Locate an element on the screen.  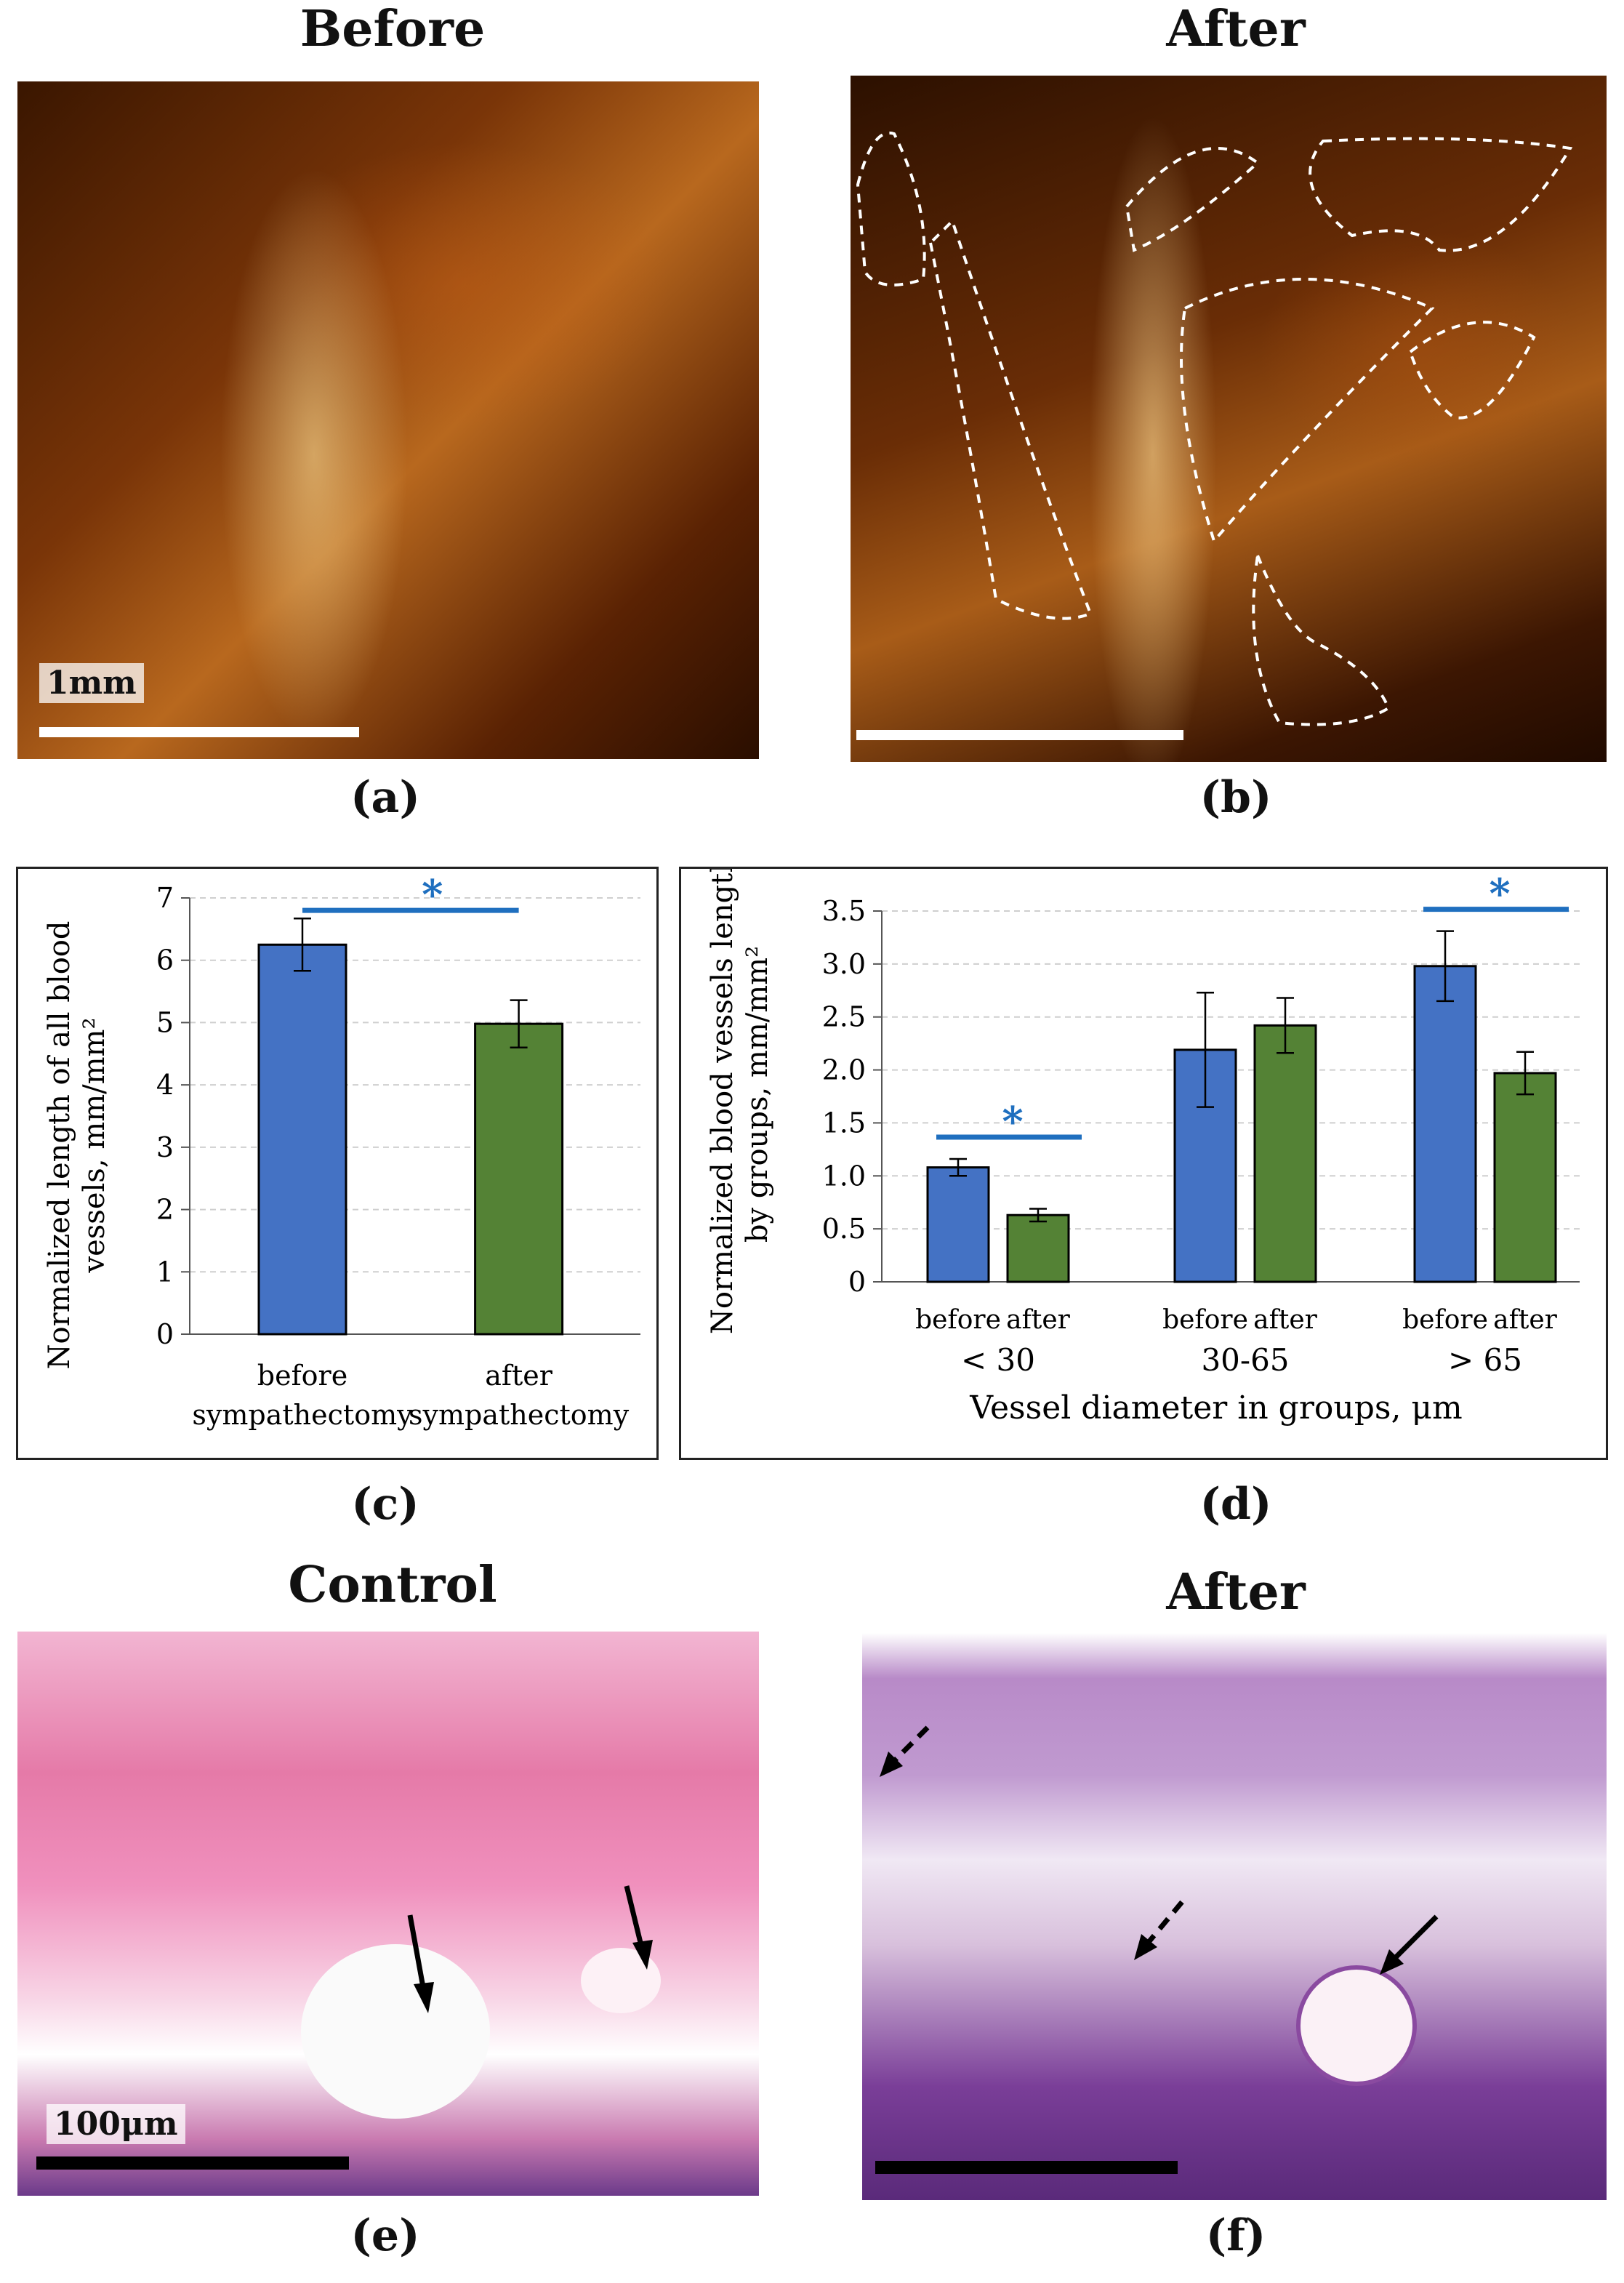
y-tick-label: 1.0 is located at coordinates (844, 1176).